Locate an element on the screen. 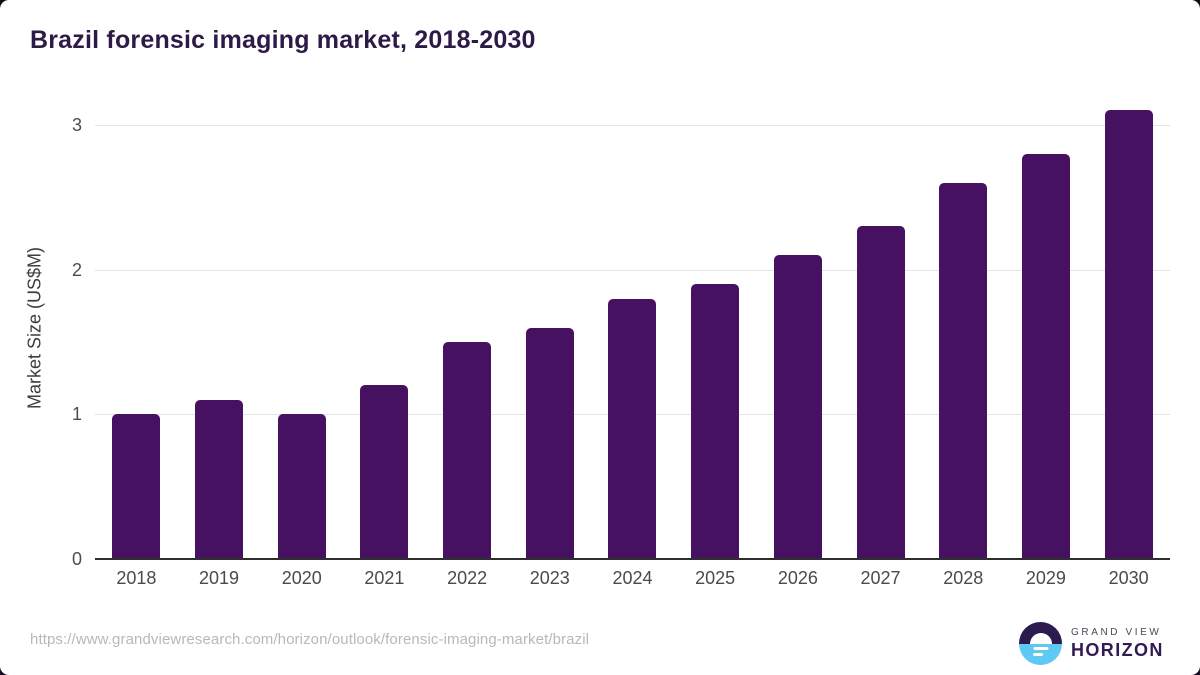 The height and width of the screenshot is (675, 1200). bar-slot-2022 is located at coordinates (467, 327).